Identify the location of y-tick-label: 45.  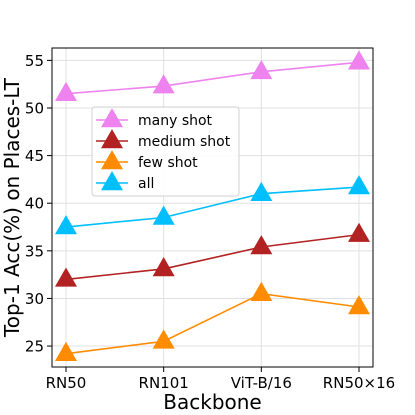
(34, 156).